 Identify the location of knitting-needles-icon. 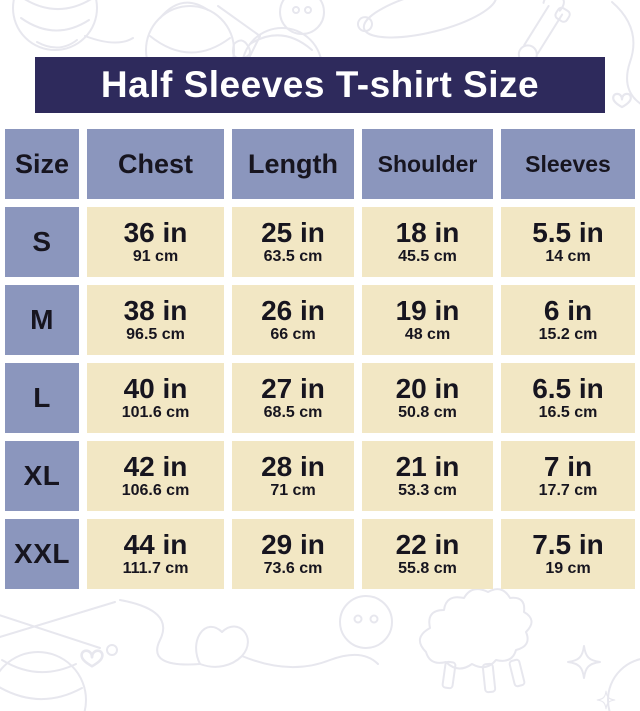
(59, 628).